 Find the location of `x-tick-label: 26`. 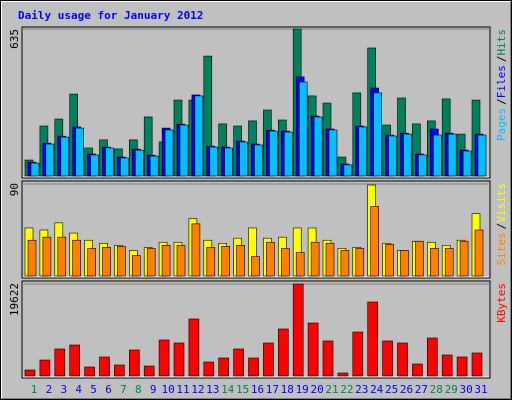

x-tick-label: 26 is located at coordinates (406, 389).